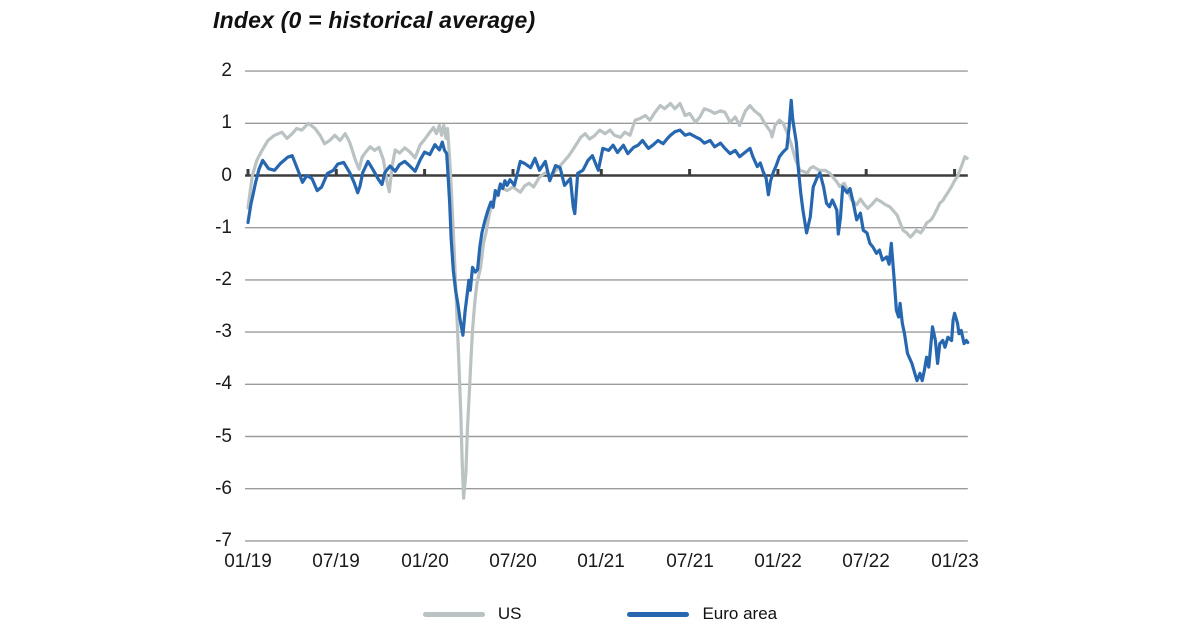  Describe the element at coordinates (336, 561) in the screenshot. I see `x-tick-label: 07/19` at that location.